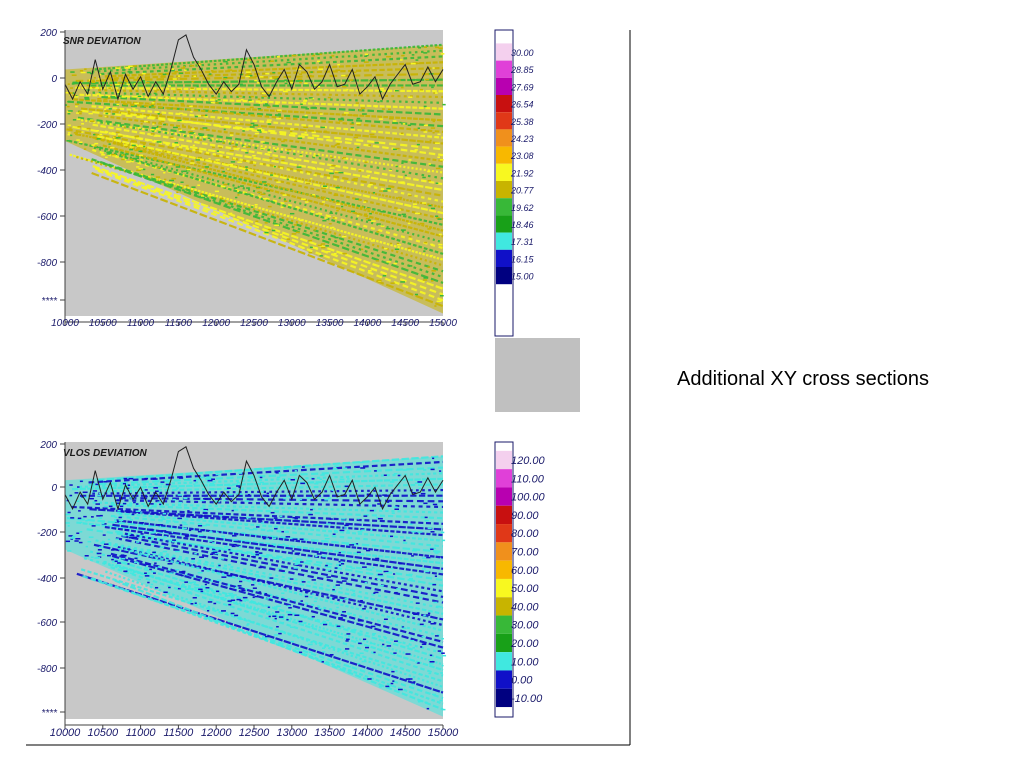 The height and width of the screenshot is (768, 1024). What do you see at coordinates (260, 389) in the screenshot?
I see `panel-separator-white` at bounding box center [260, 389].